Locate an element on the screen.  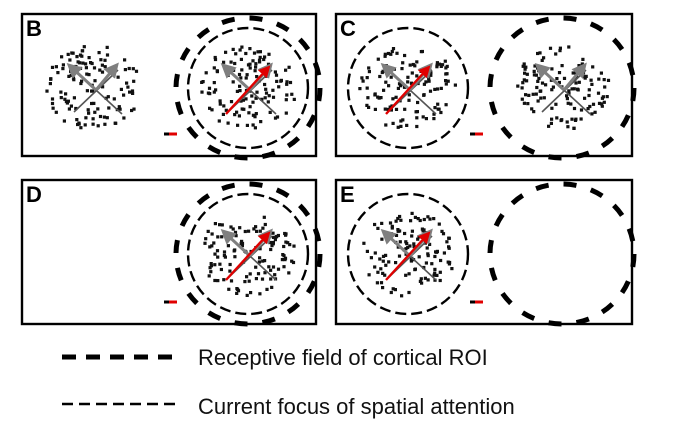
receptive-field-circle is located at coordinates (248, 88).